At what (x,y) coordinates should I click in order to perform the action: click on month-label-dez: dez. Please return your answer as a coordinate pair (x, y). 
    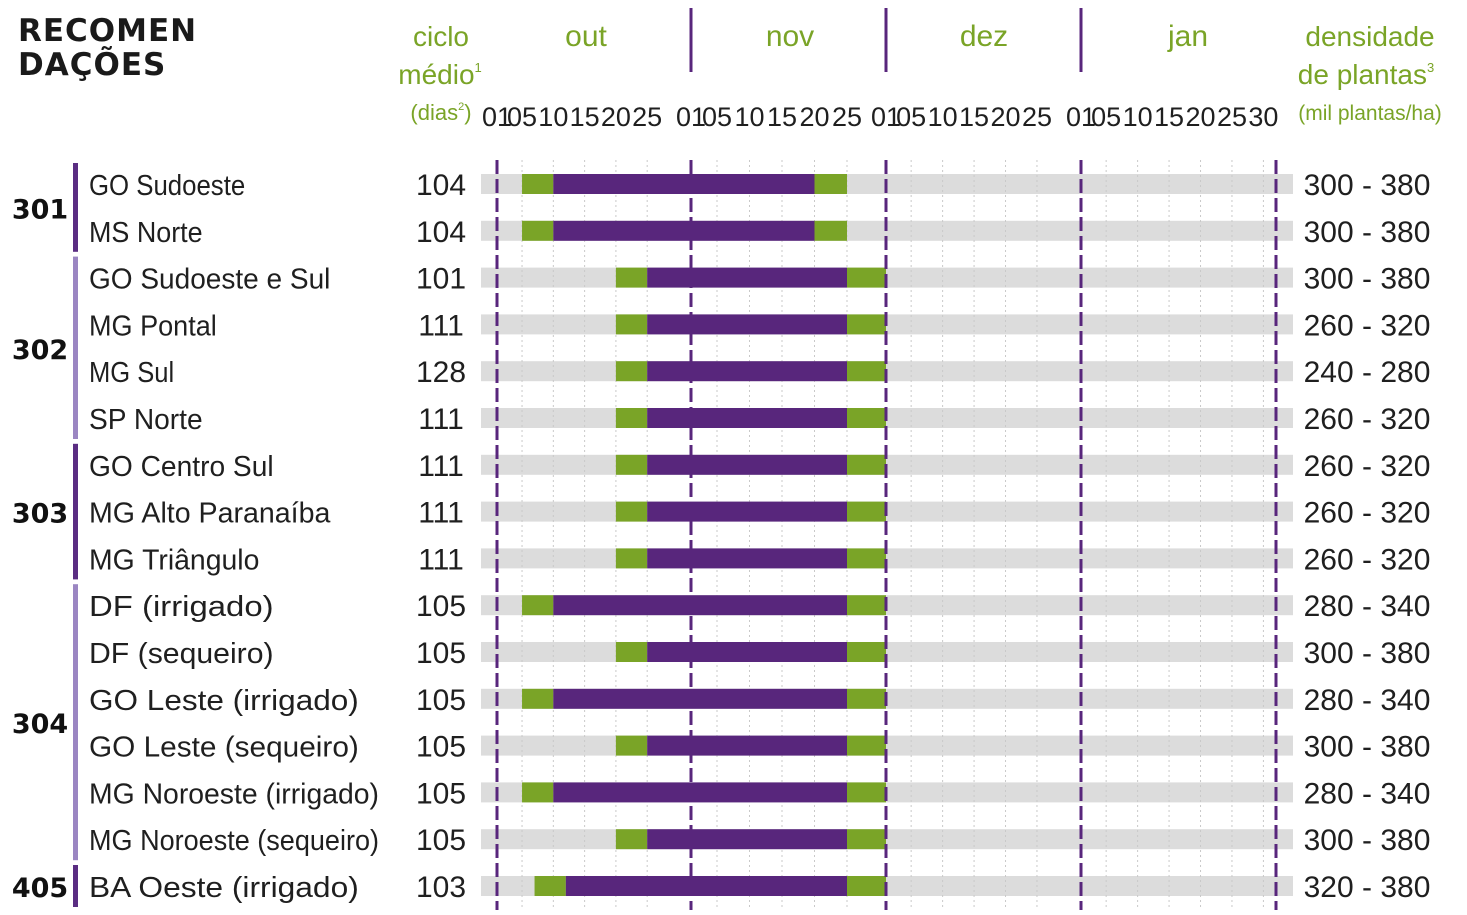
    Looking at the image, I should click on (984, 36).